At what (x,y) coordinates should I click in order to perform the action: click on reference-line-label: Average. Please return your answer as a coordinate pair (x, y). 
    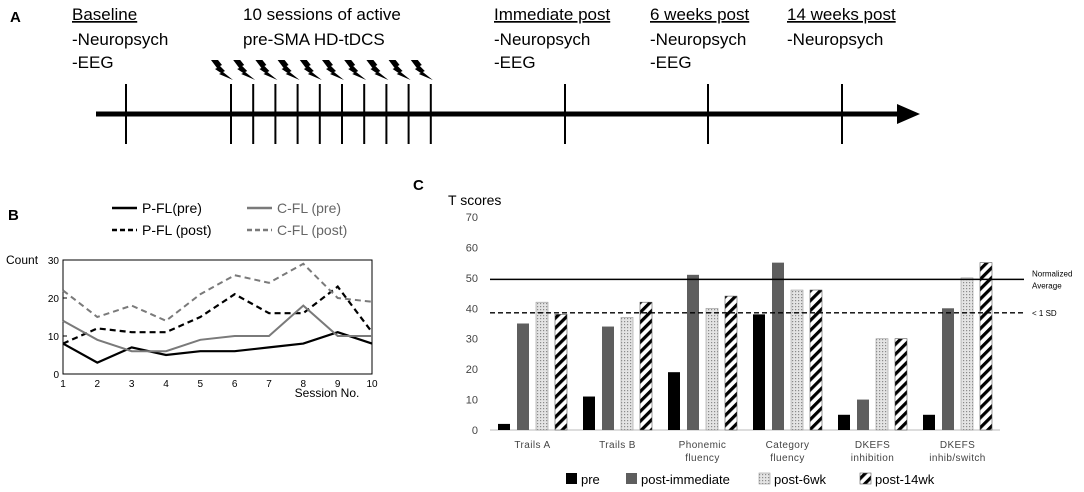
    Looking at the image, I should click on (1047, 285).